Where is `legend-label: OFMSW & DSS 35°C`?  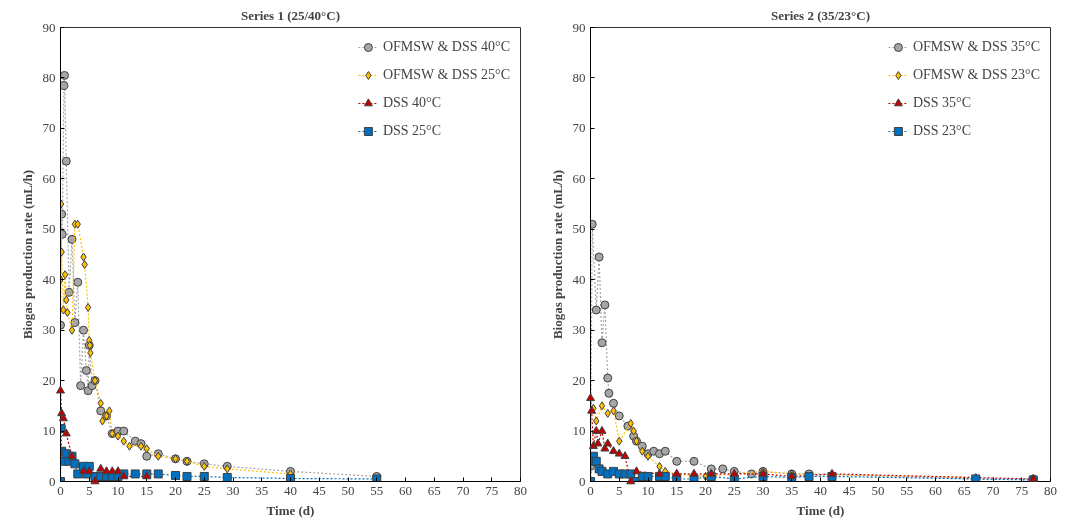
legend-label: OFMSW & DSS 35°C is located at coordinates (976, 47).